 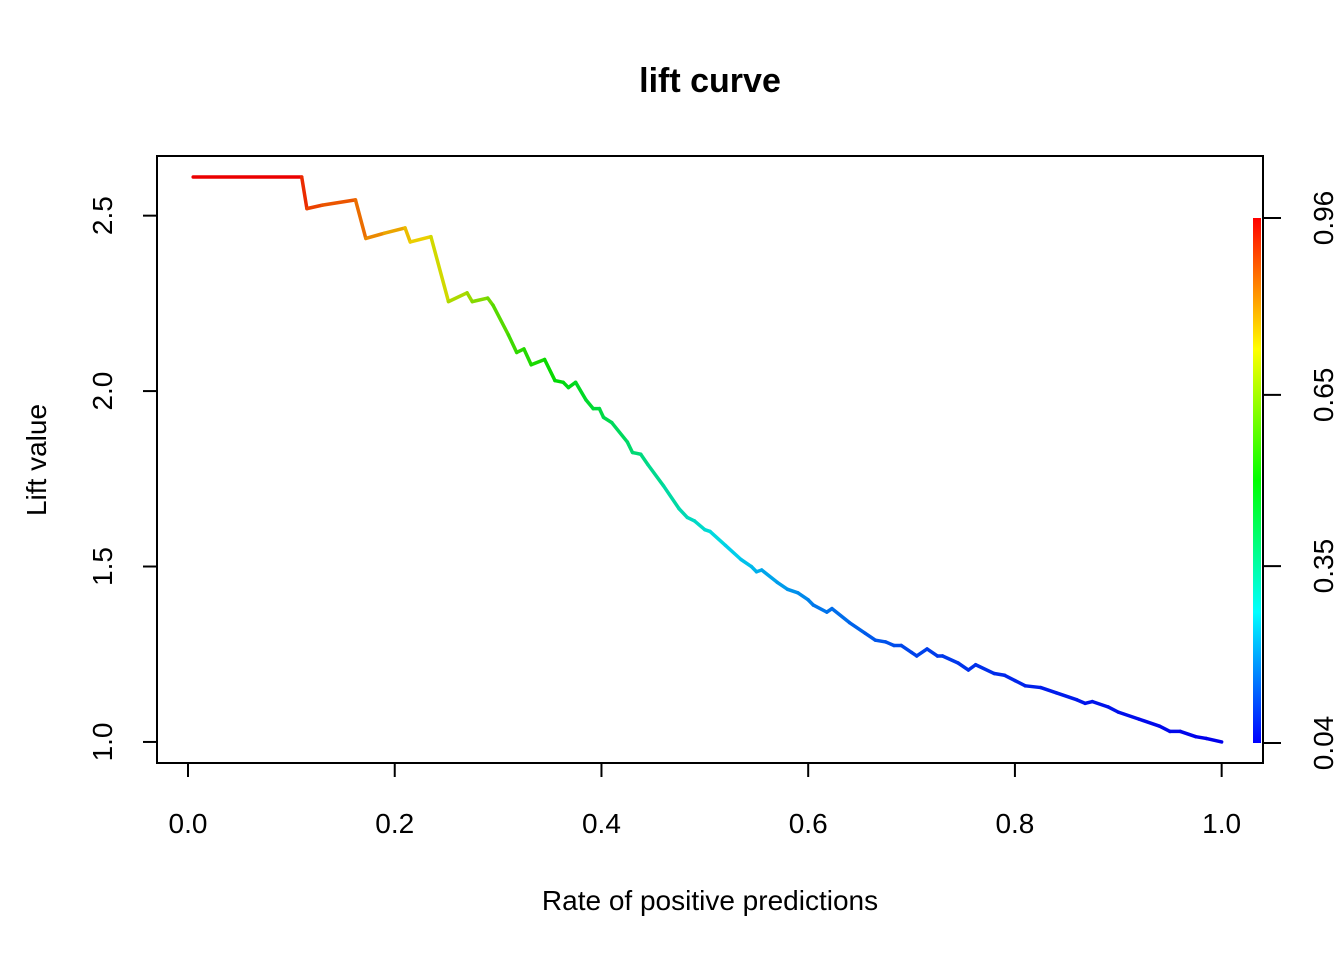 What do you see at coordinates (1323, 395) in the screenshot?
I see `colorbar-tick-label: 0.65` at bounding box center [1323, 395].